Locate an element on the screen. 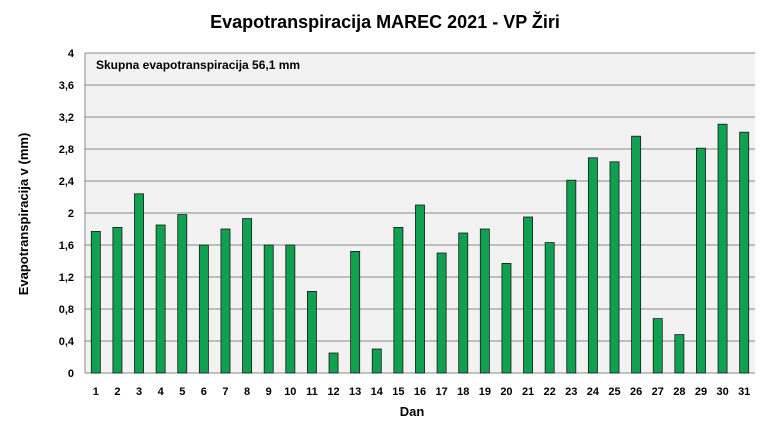 Image resolution: width=770 pixels, height=439 pixels. x-tick-label: 15 is located at coordinates (398, 392).